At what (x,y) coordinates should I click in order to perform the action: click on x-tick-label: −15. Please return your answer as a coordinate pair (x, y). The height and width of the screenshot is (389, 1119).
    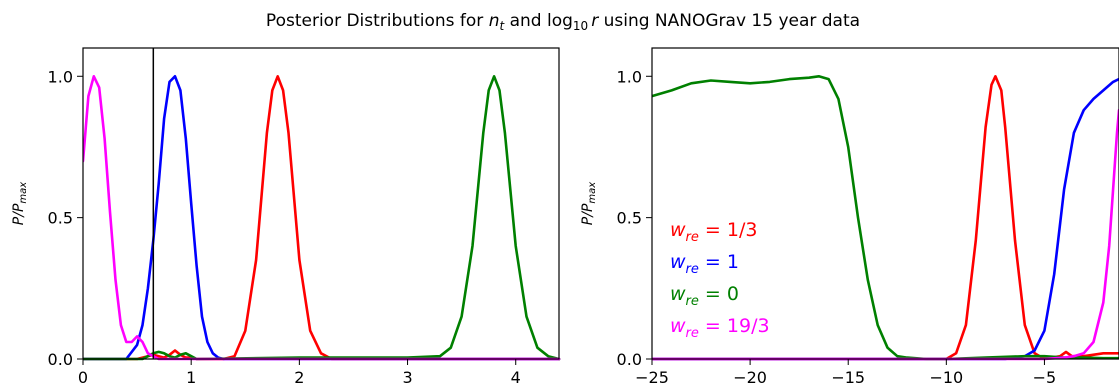
    Looking at the image, I should click on (848, 377).